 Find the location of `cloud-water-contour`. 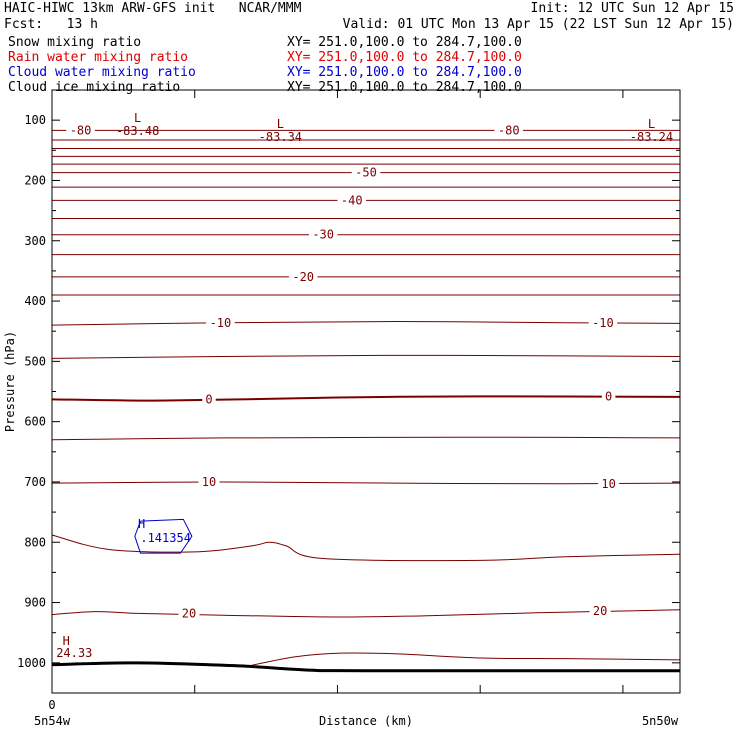

cloud-water-contour is located at coordinates (163, 536).